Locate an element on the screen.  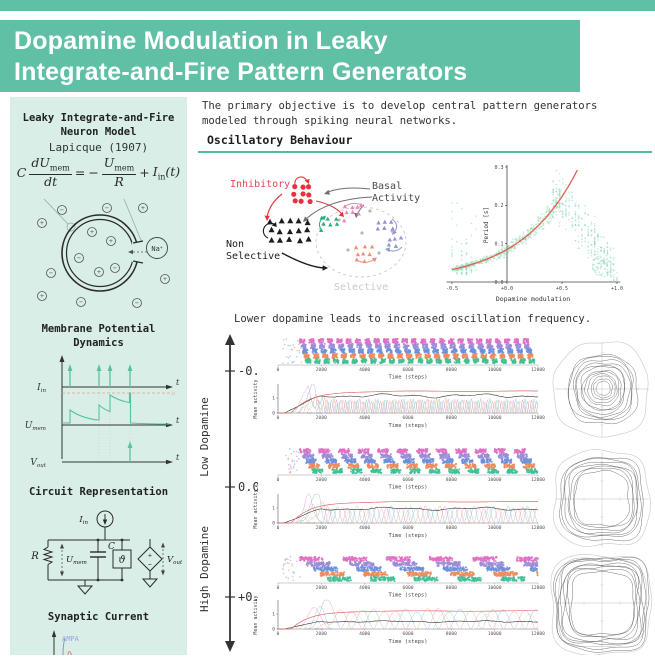
inhibitory-label: Inhibitory is located at coordinates (260, 184).